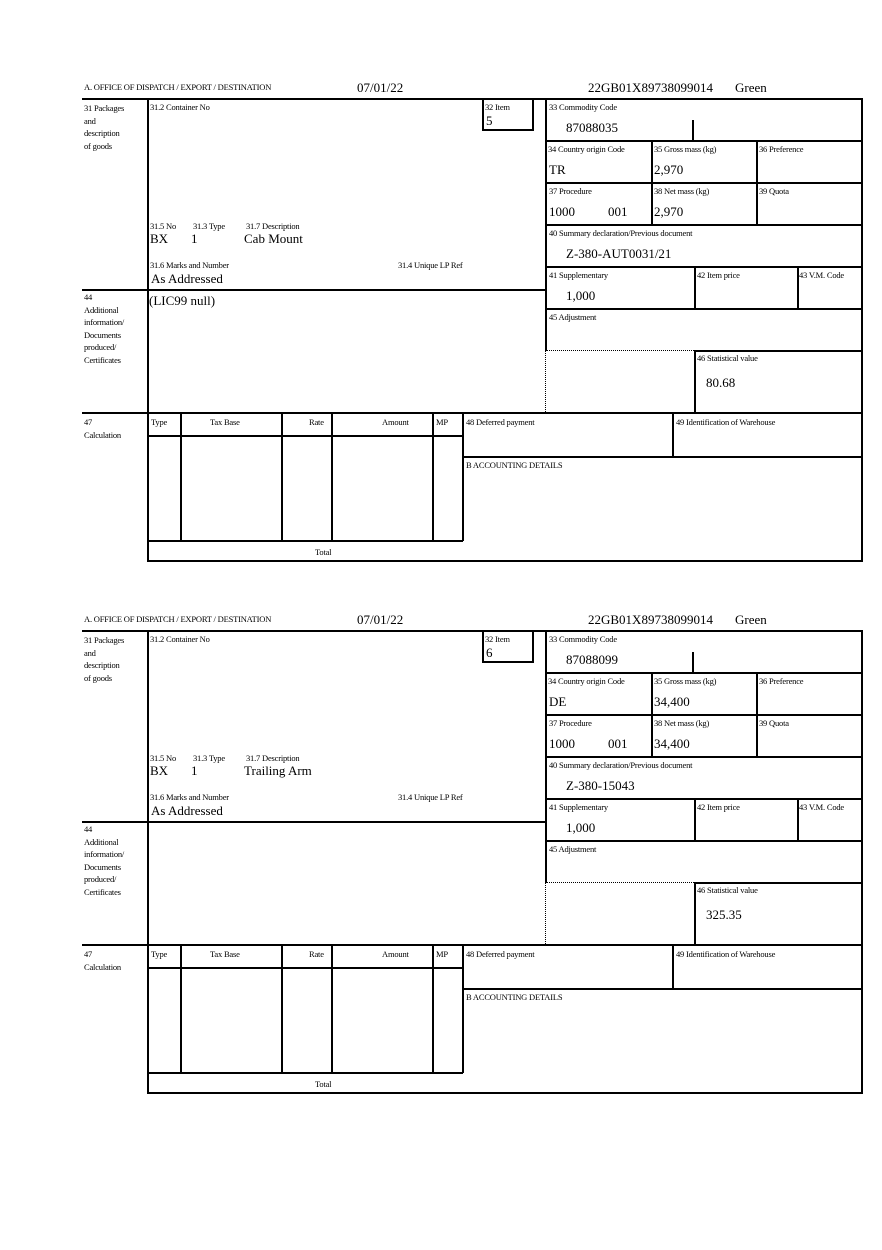  Describe the element at coordinates (578, 275) in the screenshot. I see `supplementary-label: 41 Supplementary` at that location.